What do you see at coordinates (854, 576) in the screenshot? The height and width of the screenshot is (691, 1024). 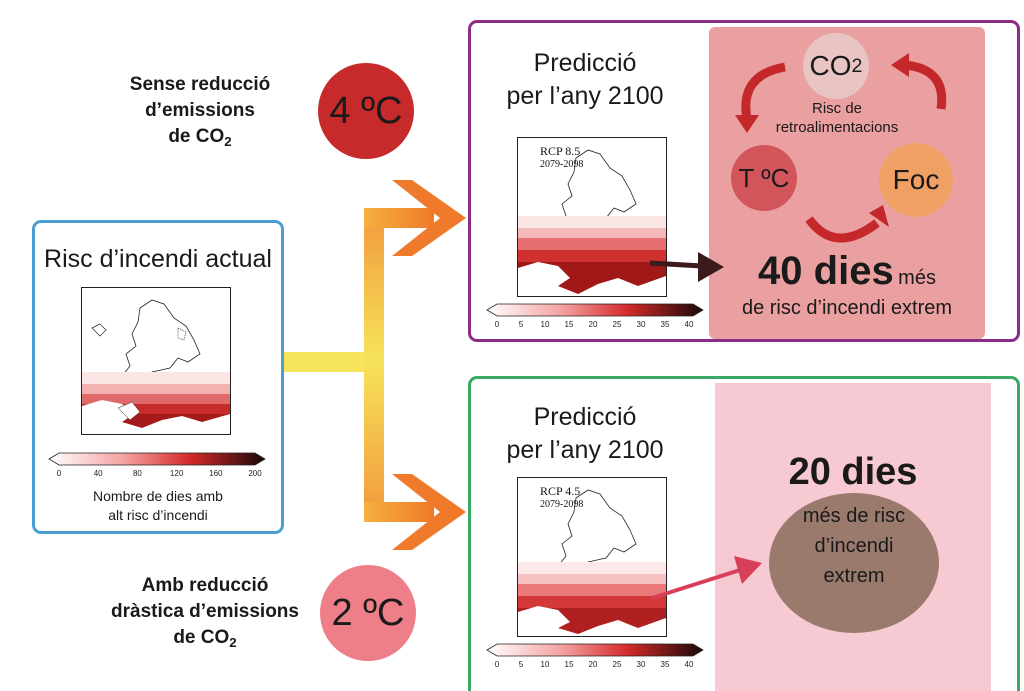 I see `low-days-line3: extrem` at bounding box center [854, 576].